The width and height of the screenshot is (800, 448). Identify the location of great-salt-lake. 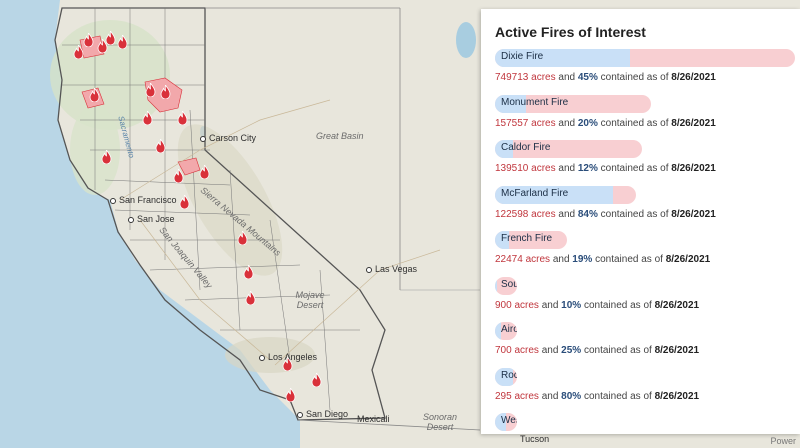
(466, 40).